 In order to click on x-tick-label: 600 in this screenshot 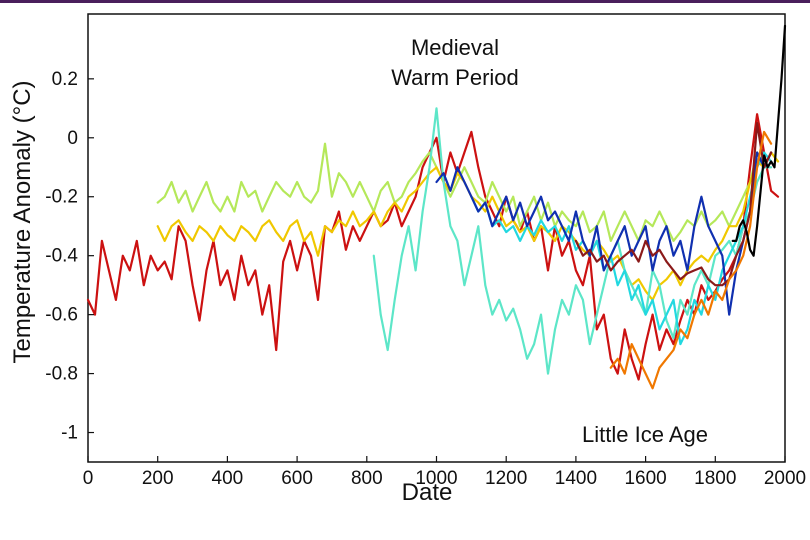, I will do `click(297, 478)`.